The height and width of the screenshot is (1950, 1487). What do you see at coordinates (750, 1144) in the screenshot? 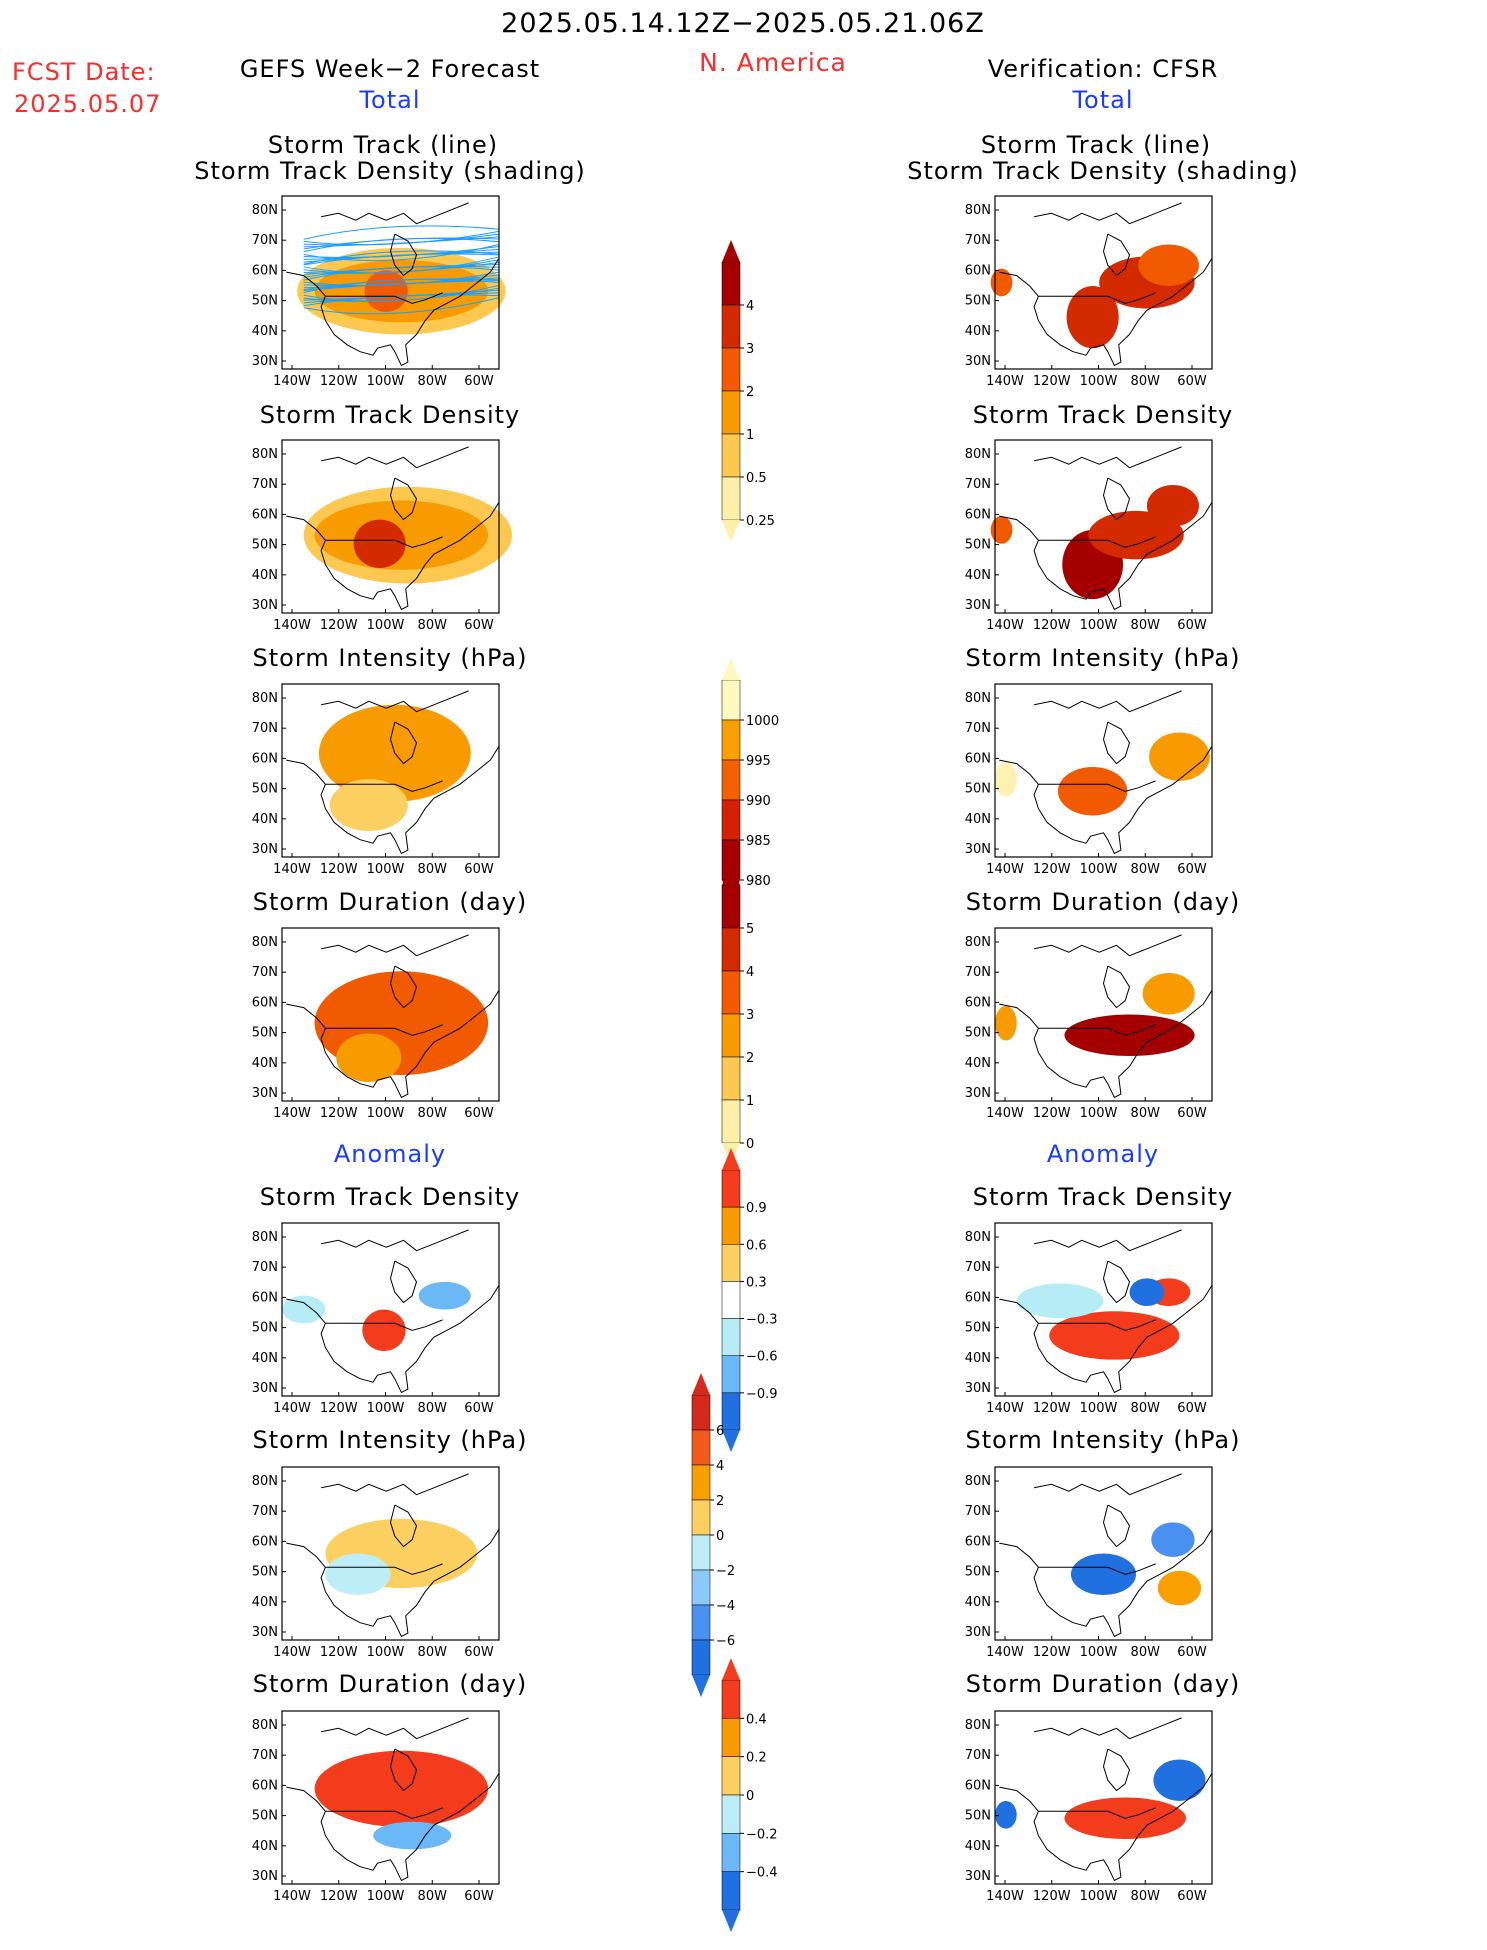
I see `colorbar-label: 0` at bounding box center [750, 1144].